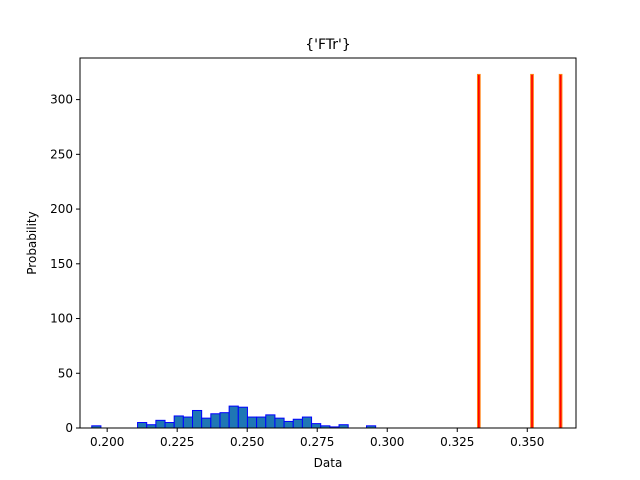 This screenshot has width=640, height=480. I want to click on y-tick-label: 250, so click(61, 154).